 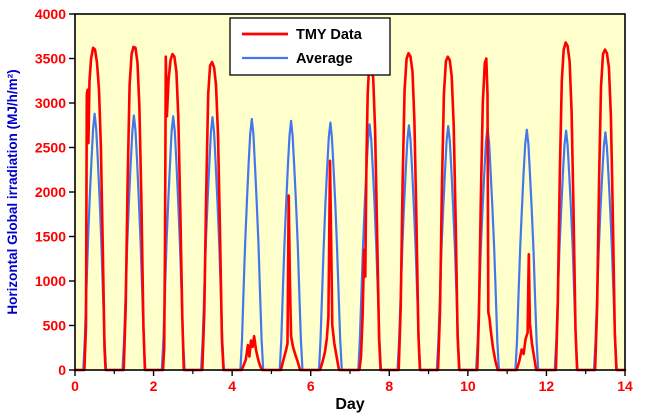 I want to click on y-tick-label: 1500, so click(x=50, y=237).